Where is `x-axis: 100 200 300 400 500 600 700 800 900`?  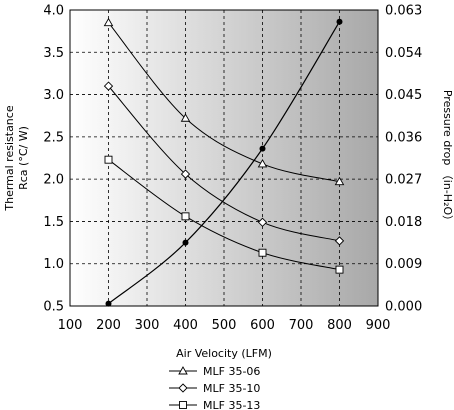 x-axis: 100 200 300 400 500 600 700 800 900 is located at coordinates (224, 325).